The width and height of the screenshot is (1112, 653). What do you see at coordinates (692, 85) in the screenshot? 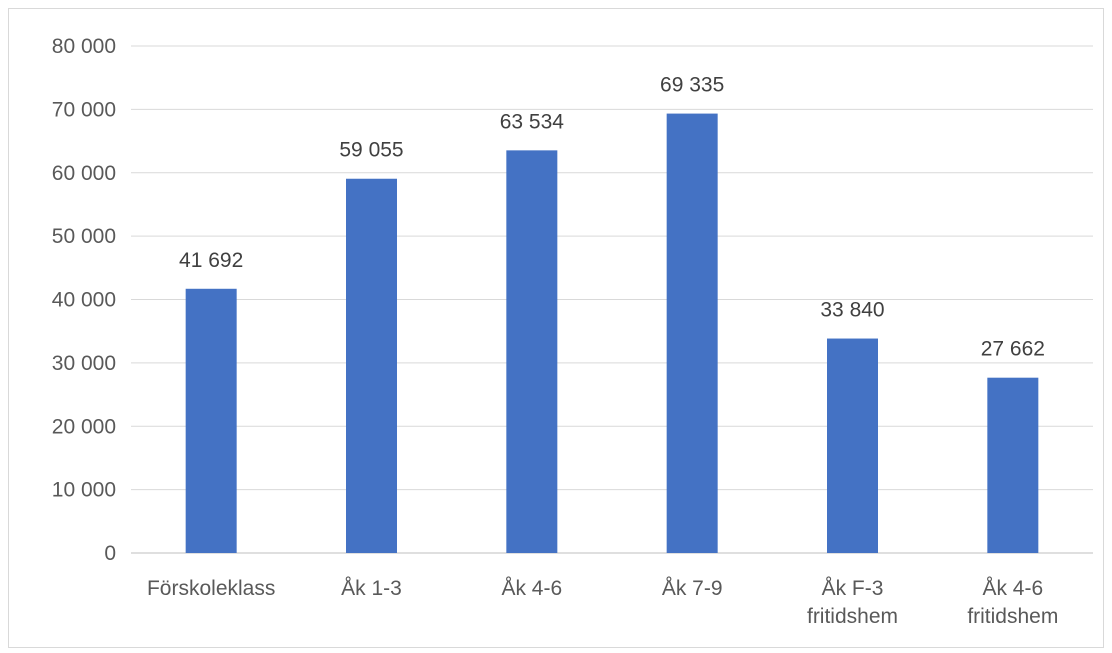
I see `data-label: 69 335` at bounding box center [692, 85].